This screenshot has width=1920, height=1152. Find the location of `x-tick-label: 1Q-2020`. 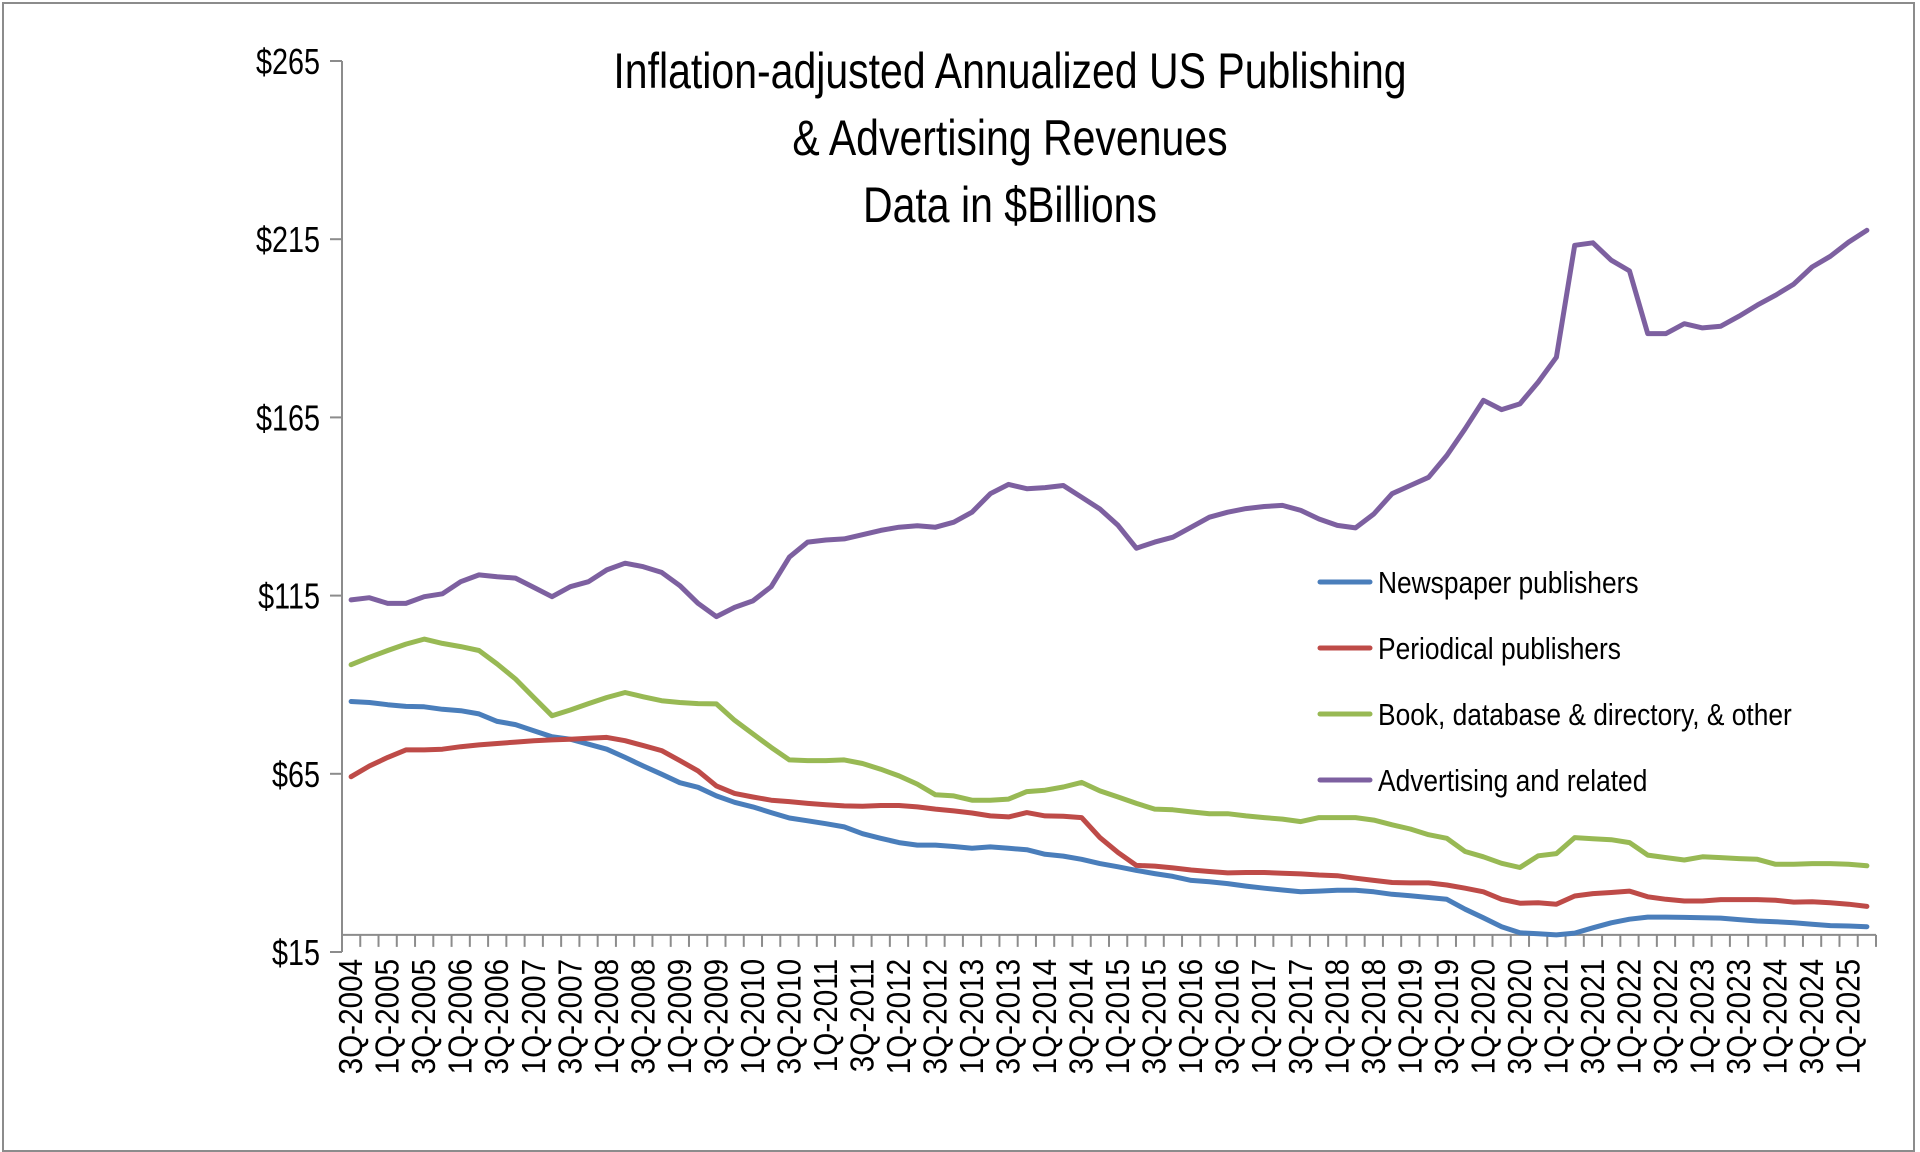

x-tick-label: 1Q-2020 is located at coordinates (1483, 1017).